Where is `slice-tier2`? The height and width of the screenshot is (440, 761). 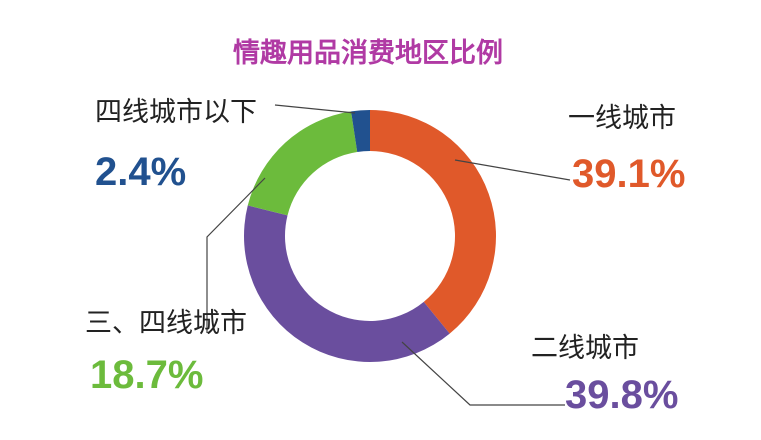 slice-tier2 is located at coordinates (347, 283).